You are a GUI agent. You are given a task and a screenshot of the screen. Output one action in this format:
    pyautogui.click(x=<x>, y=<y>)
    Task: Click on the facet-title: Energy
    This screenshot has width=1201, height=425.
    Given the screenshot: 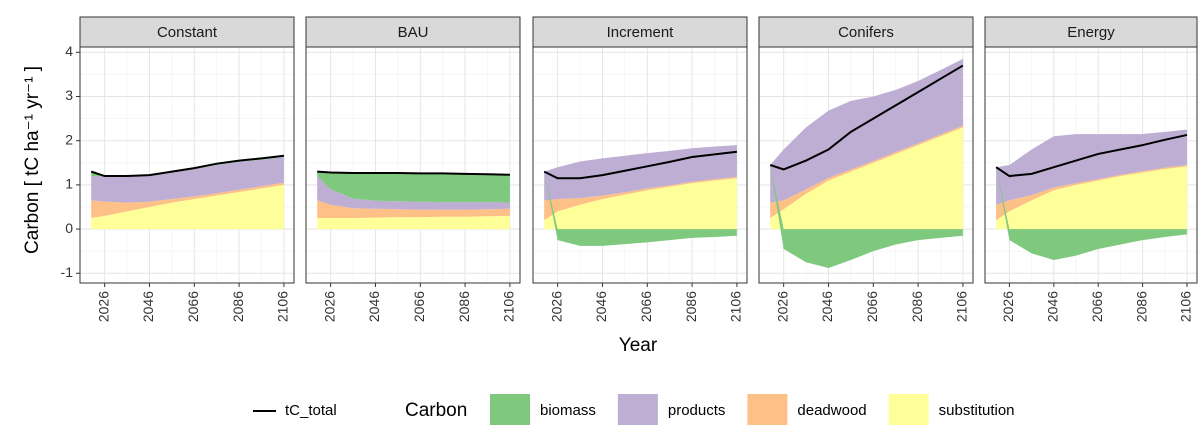 What is the action you would take?
    pyautogui.click(x=1091, y=32)
    